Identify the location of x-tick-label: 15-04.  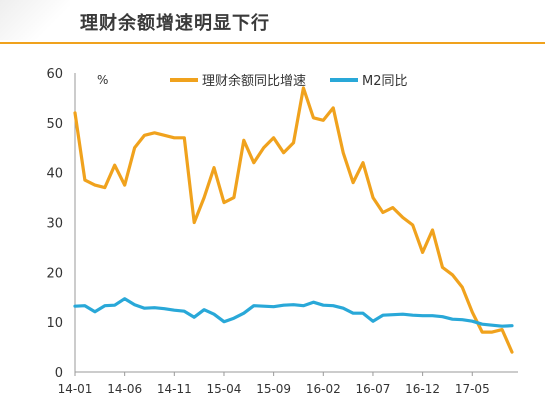
(224, 389).